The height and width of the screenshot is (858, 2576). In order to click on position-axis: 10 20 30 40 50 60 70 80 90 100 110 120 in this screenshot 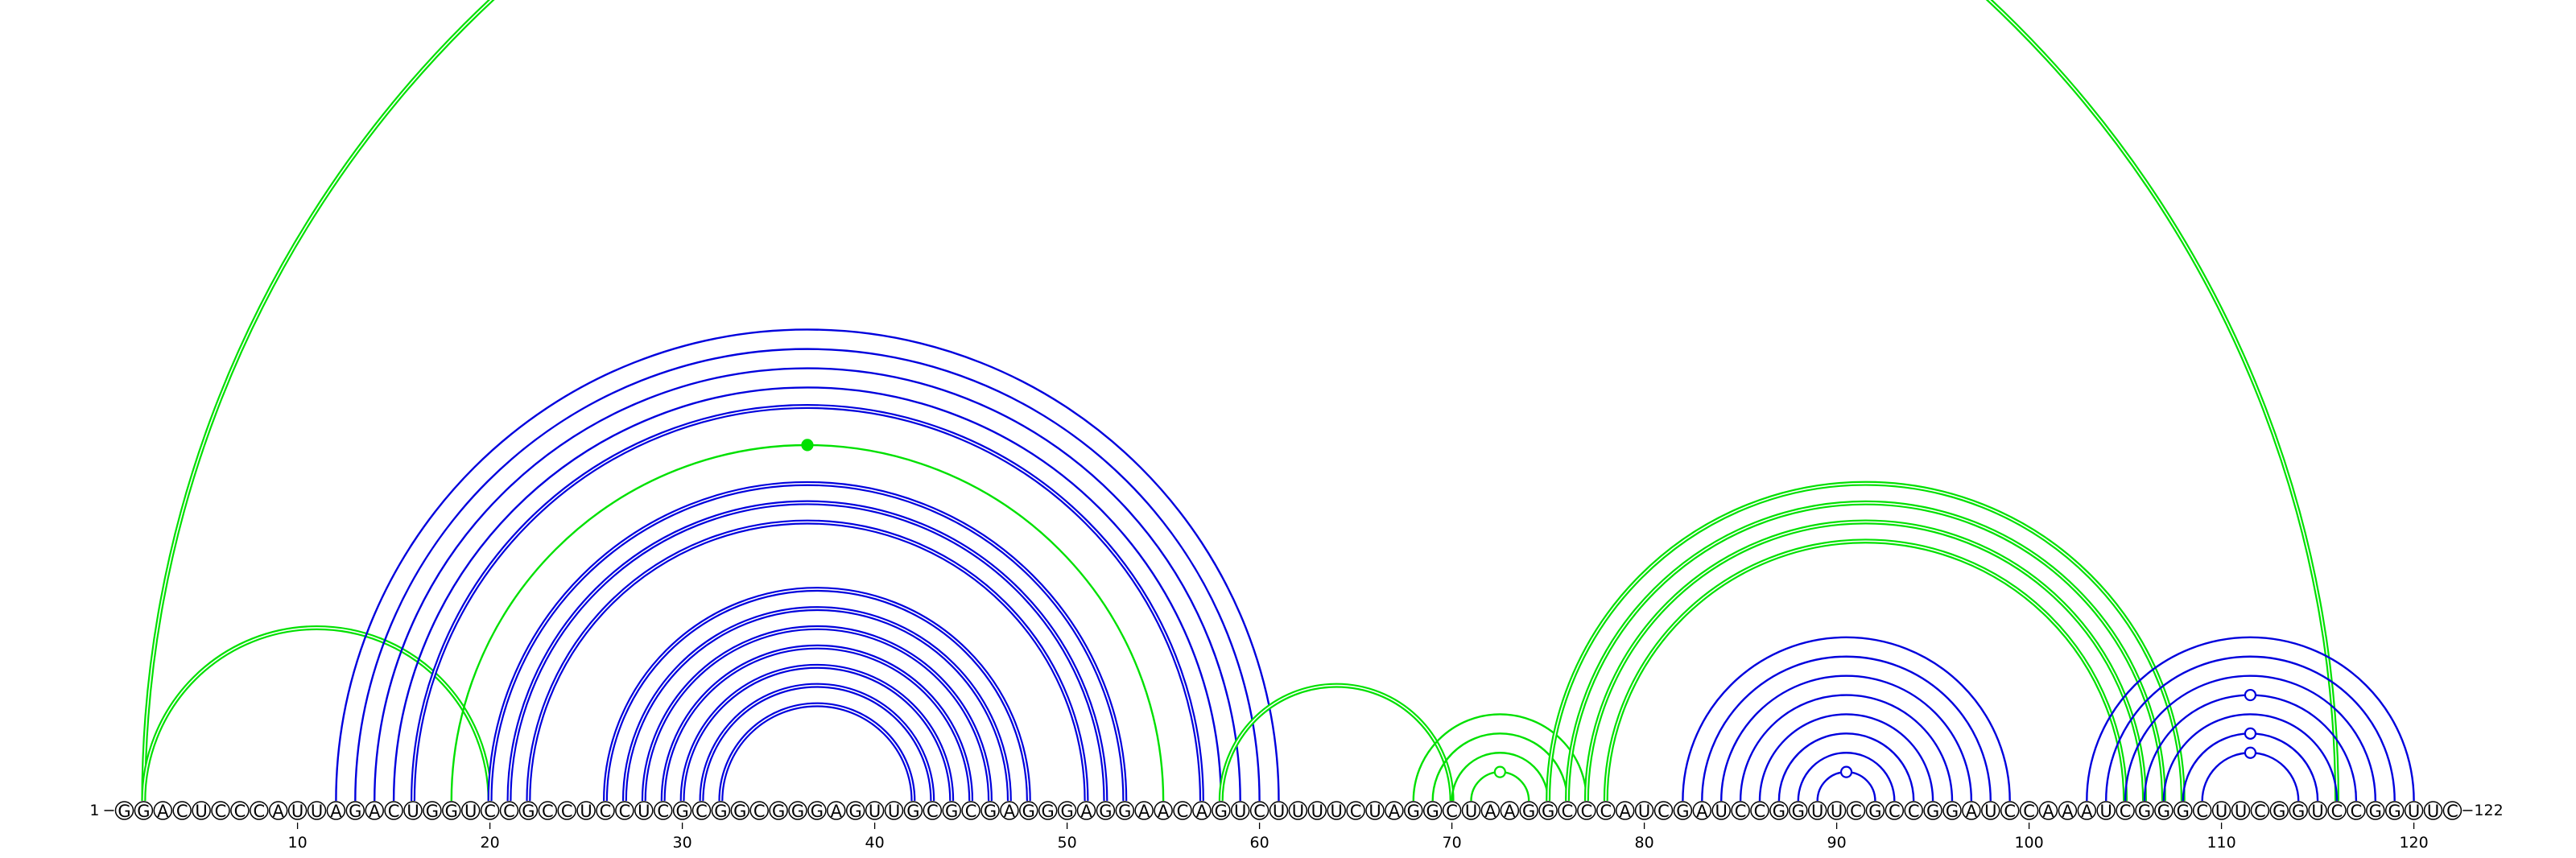, I will do `click(1358, 837)`.